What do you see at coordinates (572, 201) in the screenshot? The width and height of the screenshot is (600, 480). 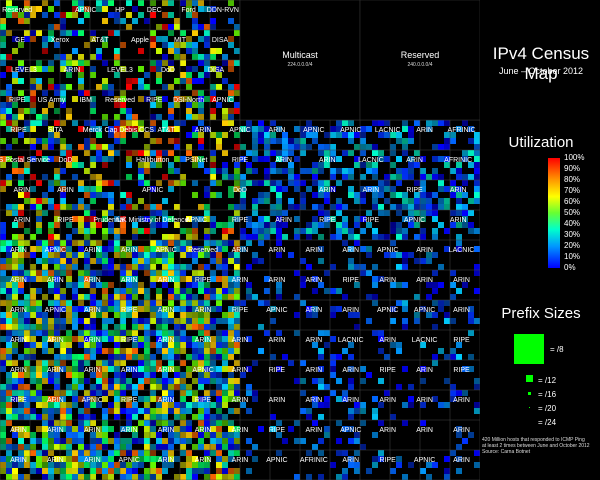 I see `utilization-tick: 60%` at bounding box center [572, 201].